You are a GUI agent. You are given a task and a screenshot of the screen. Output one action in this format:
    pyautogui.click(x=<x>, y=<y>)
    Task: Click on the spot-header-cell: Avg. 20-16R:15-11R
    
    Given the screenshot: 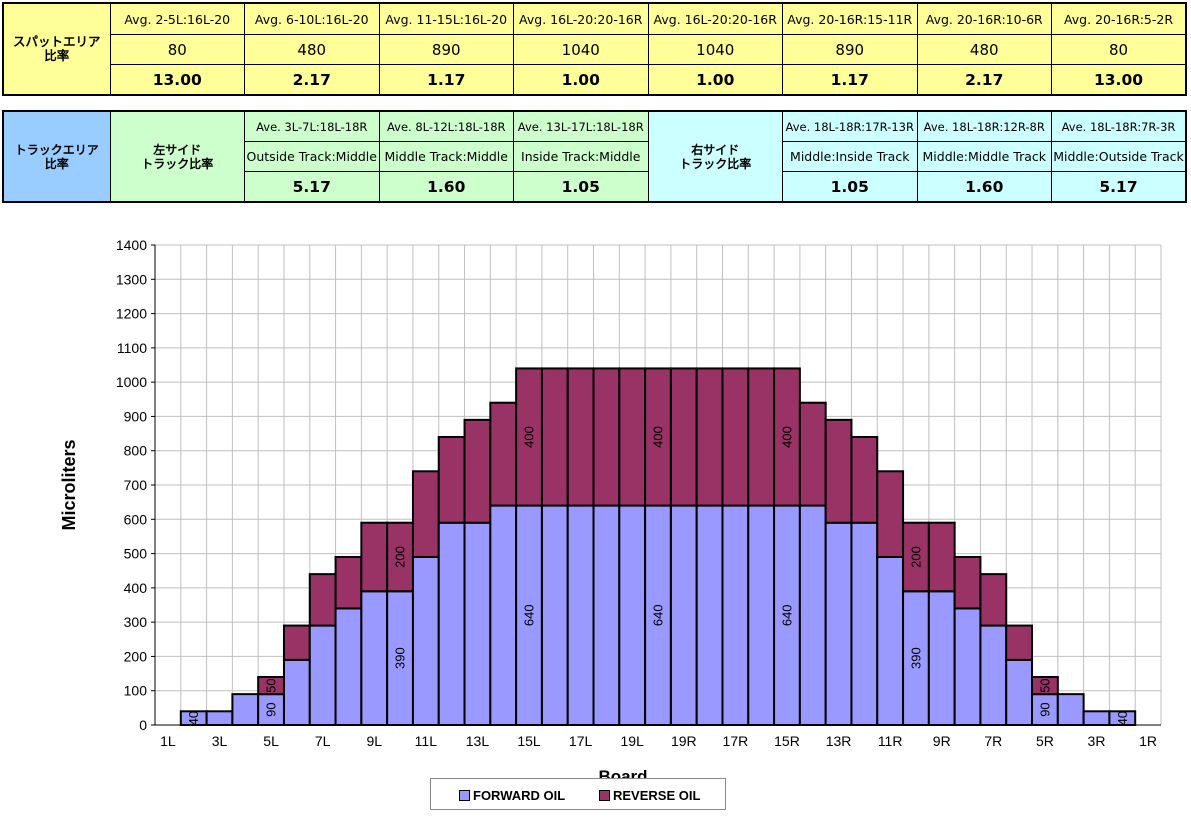 What is the action you would take?
    pyautogui.click(x=850, y=18)
    